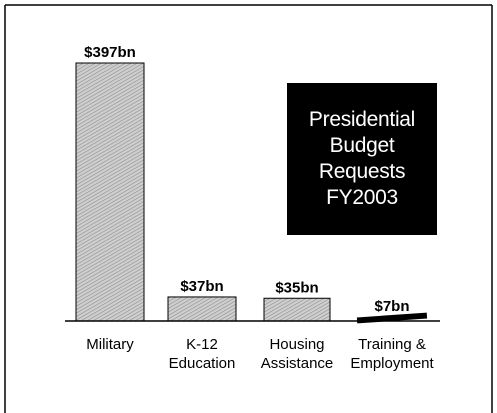  I want to click on category-label-1-line-1: Education, so click(202, 363).